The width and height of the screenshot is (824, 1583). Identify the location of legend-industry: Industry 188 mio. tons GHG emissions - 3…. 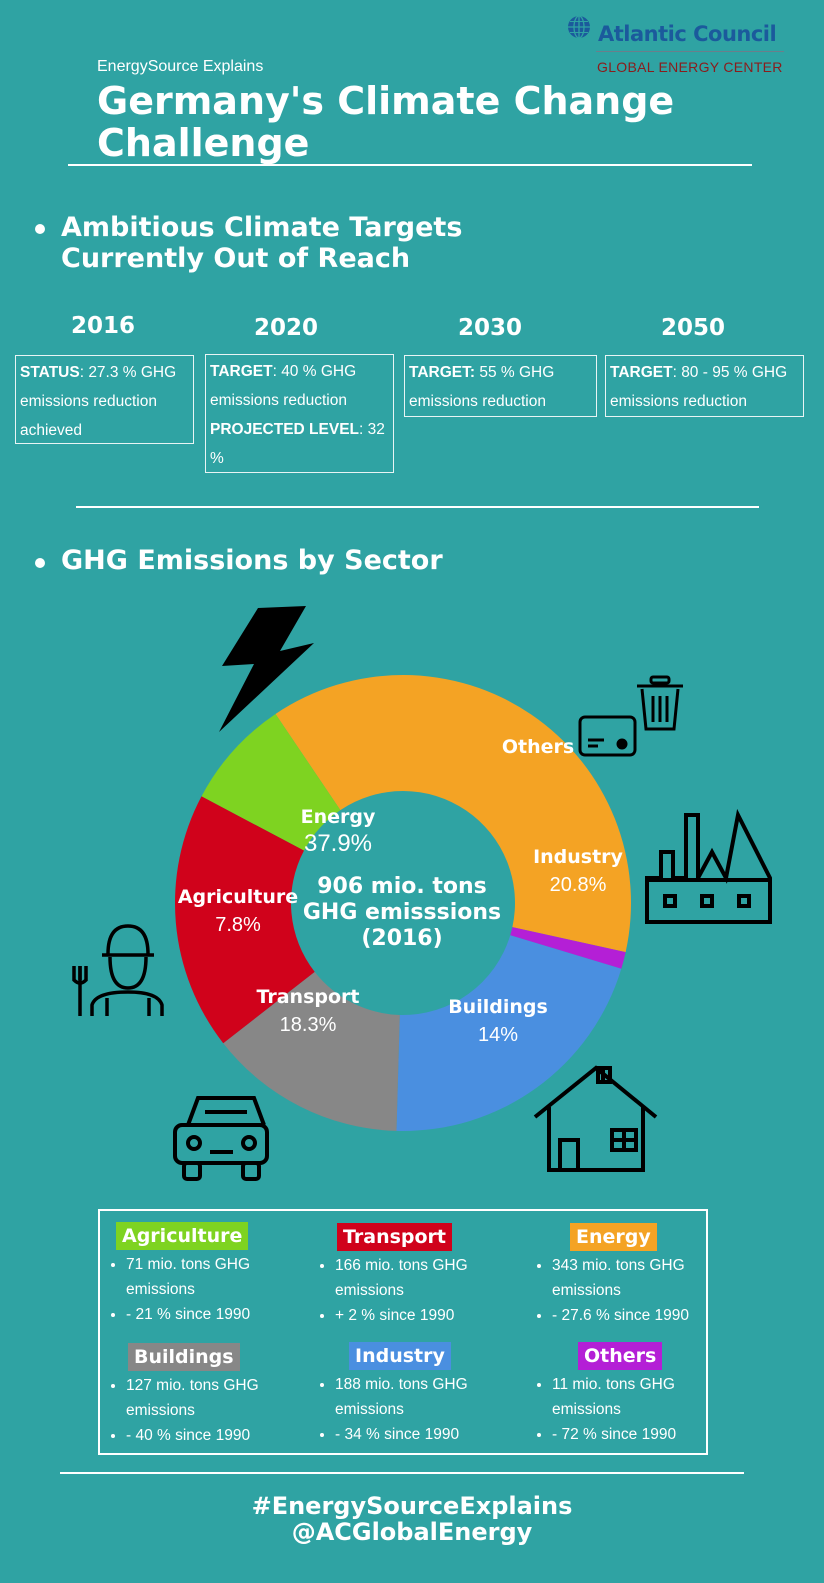
(410, 1394).